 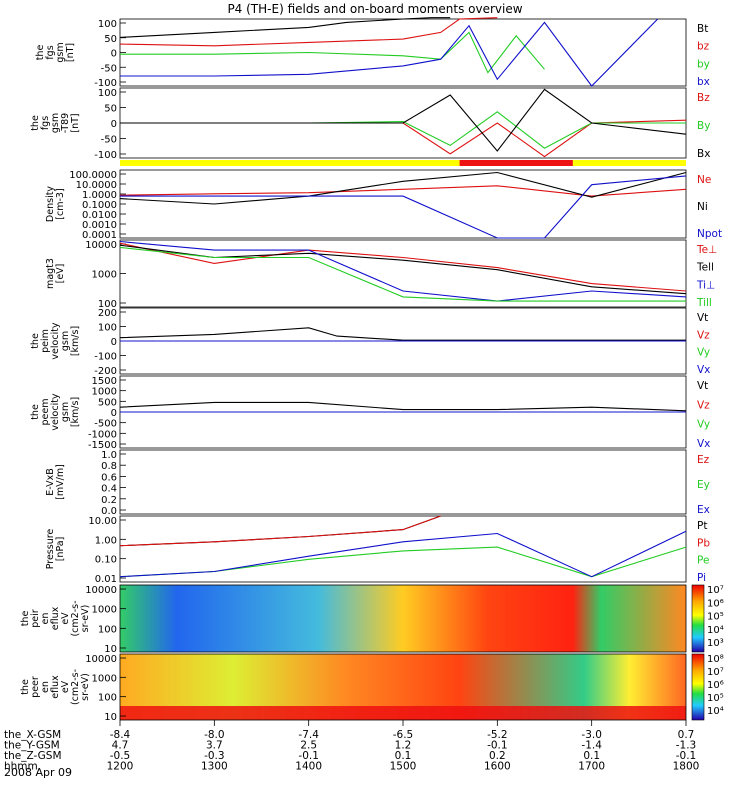 What do you see at coordinates (85, 687) in the screenshot?
I see `y-axis-label-line: sr-eV)` at bounding box center [85, 687].